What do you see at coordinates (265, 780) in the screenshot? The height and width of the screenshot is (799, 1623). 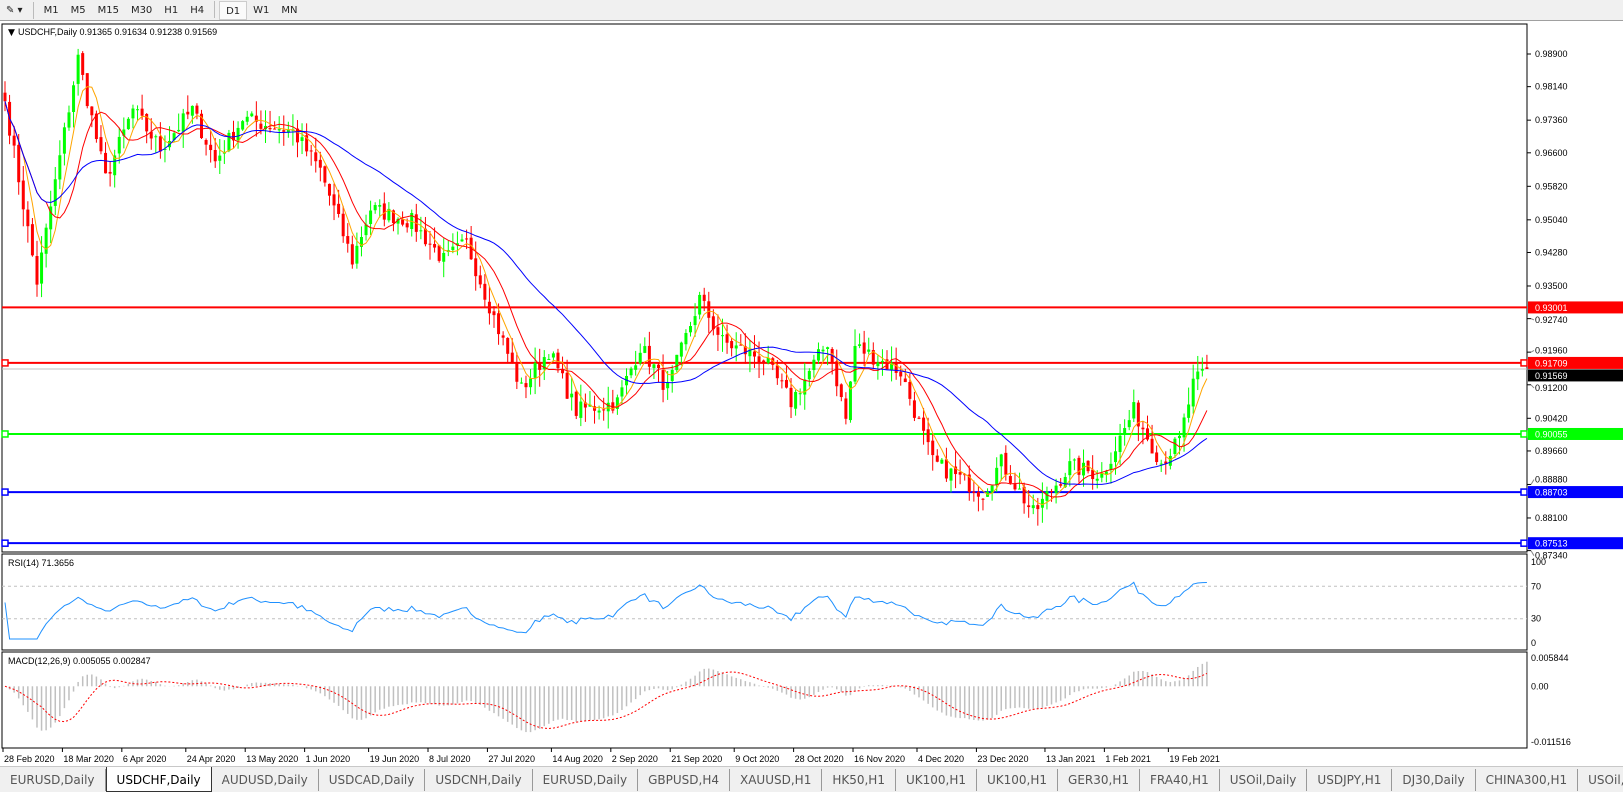 I see `chart-tab: AUDUSD,Daily` at bounding box center [265, 780].